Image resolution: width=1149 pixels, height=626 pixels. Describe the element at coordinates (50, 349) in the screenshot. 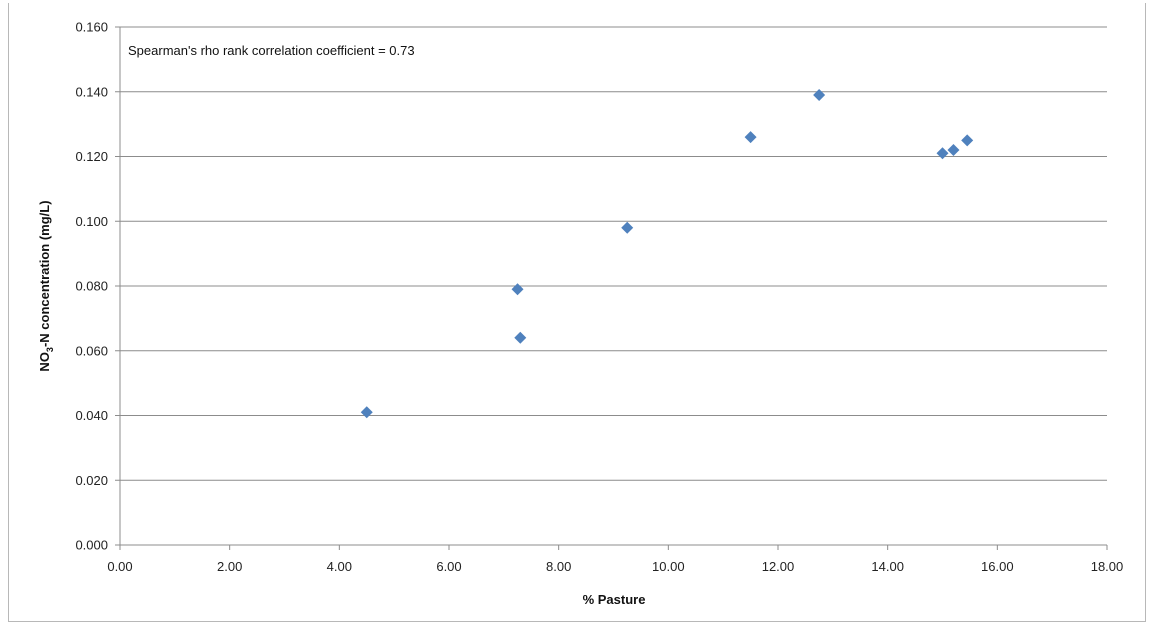

I see `y-axis-label-sub: 3` at that location.